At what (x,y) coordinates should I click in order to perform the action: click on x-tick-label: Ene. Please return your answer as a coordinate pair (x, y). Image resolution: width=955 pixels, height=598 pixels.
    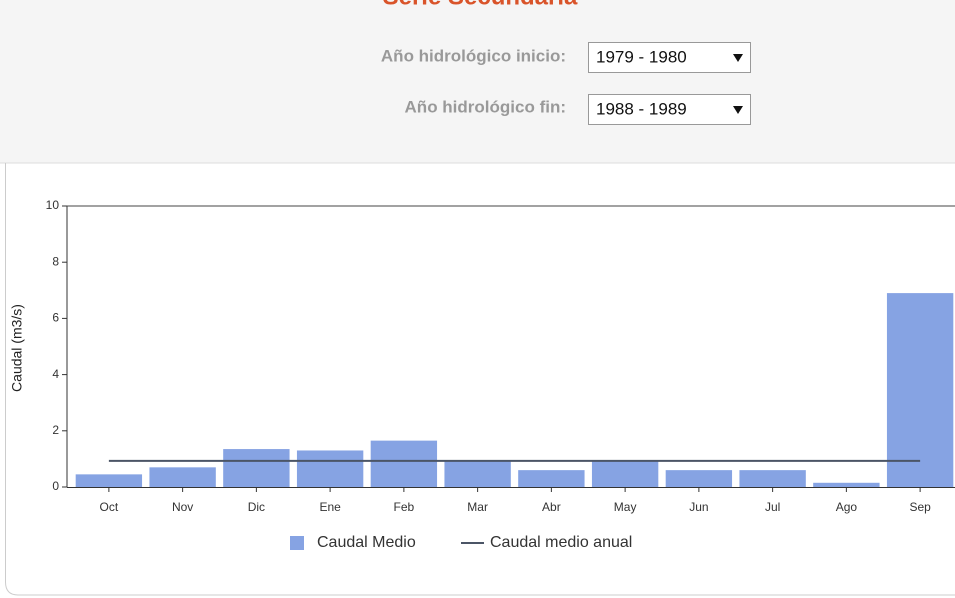
    Looking at the image, I should click on (330, 507).